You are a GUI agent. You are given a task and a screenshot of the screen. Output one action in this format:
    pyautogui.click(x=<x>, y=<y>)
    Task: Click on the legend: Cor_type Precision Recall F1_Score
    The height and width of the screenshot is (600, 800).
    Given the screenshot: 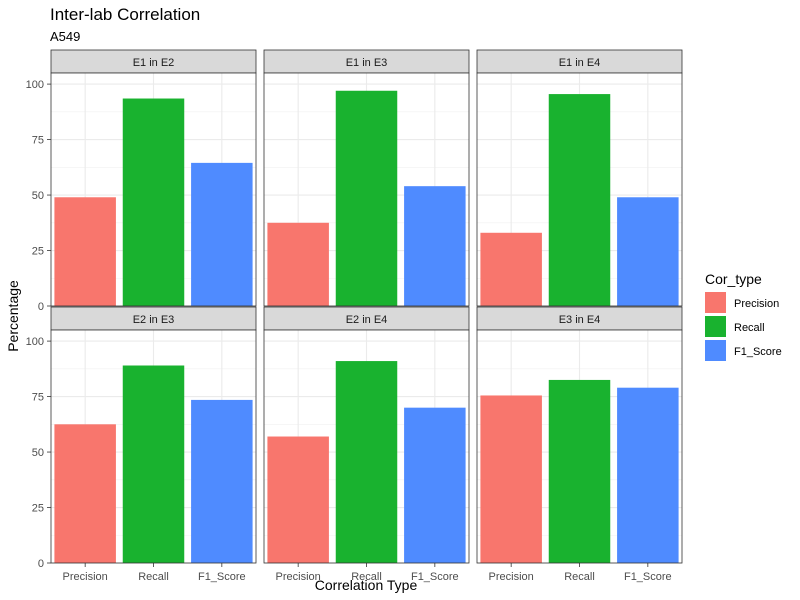 What is the action you would take?
    pyautogui.click(x=743, y=316)
    